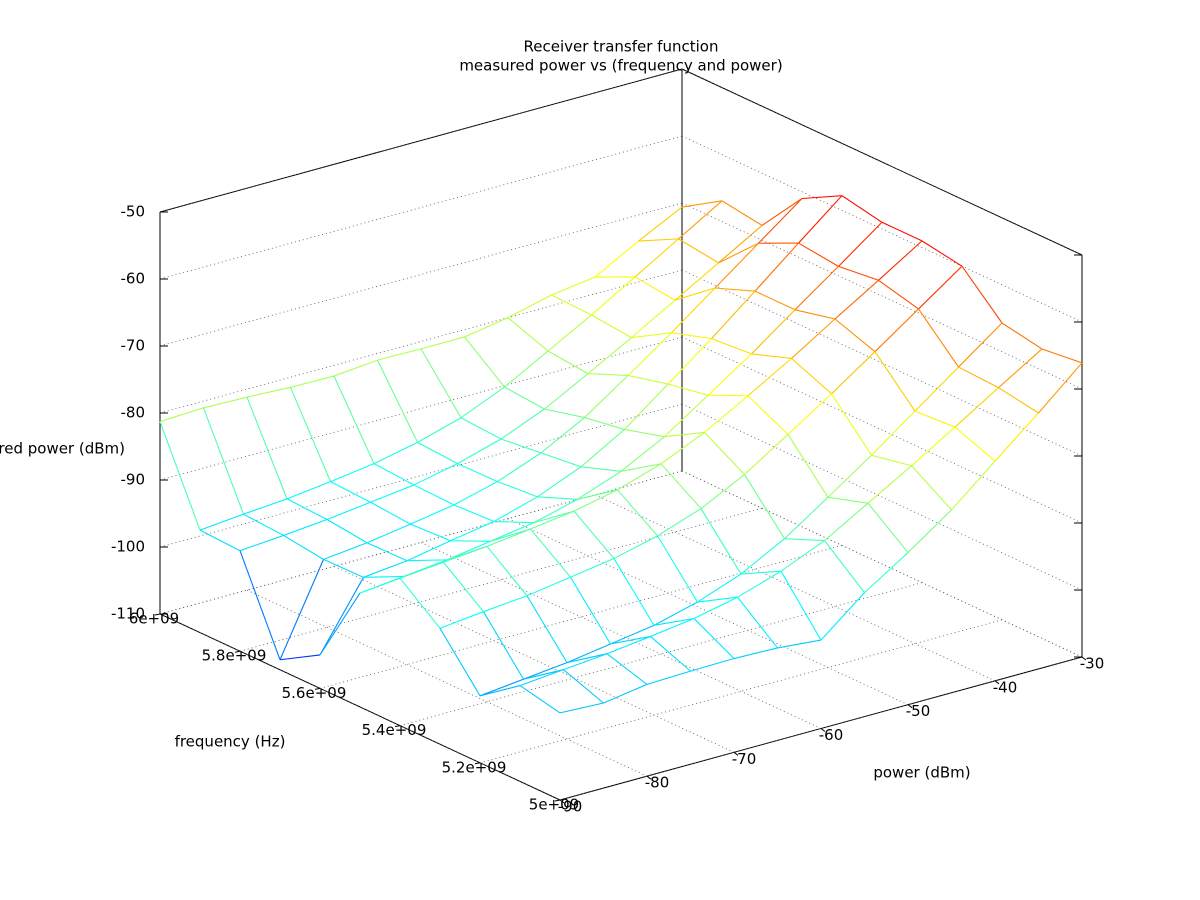 Image resolution: width=1200 pixels, height=900 pixels. I want to click on x-tick, so click(910, 706).